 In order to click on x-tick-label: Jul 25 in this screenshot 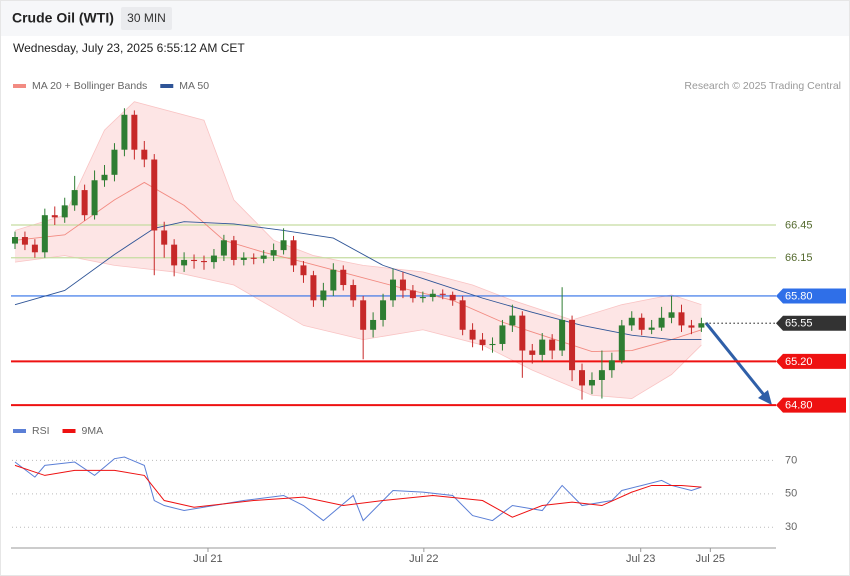, I will do `click(710, 559)`.